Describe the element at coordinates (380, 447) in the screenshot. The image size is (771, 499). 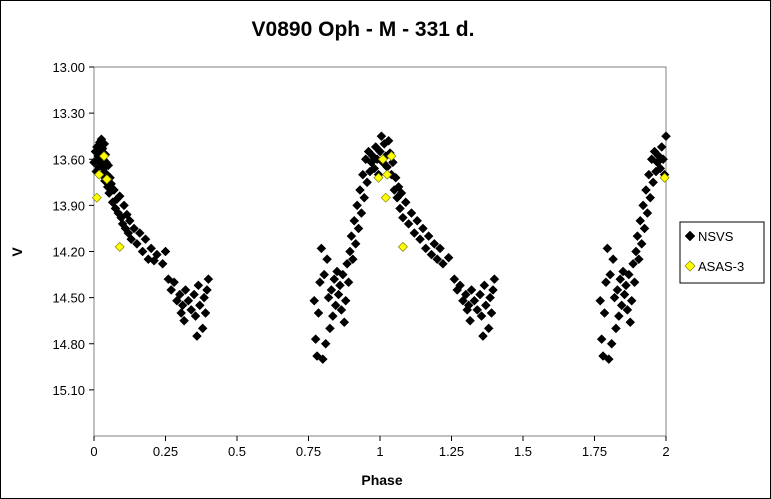
I see `x-axis: 0 0.25 0.5 0.75 1 1.25 1.5 1.75 2` at that location.